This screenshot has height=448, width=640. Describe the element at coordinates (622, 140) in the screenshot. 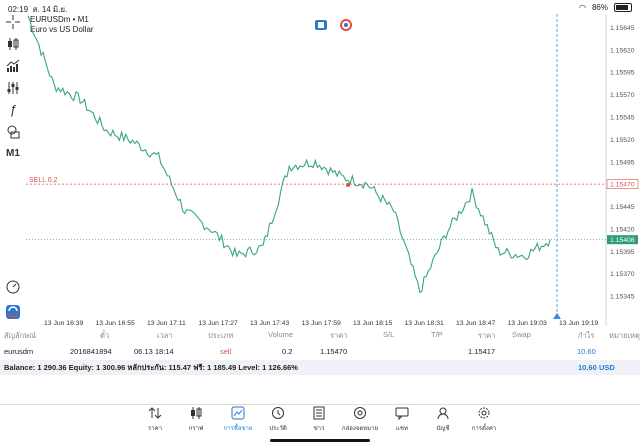

I see `y-tick-label: 1.15520` at that location.